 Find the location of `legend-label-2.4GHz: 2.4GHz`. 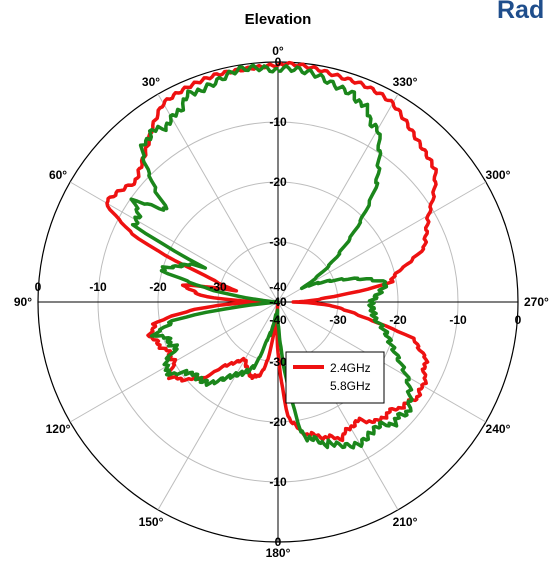

legend-label-2.4GHz: 2.4GHz is located at coordinates (350, 368).